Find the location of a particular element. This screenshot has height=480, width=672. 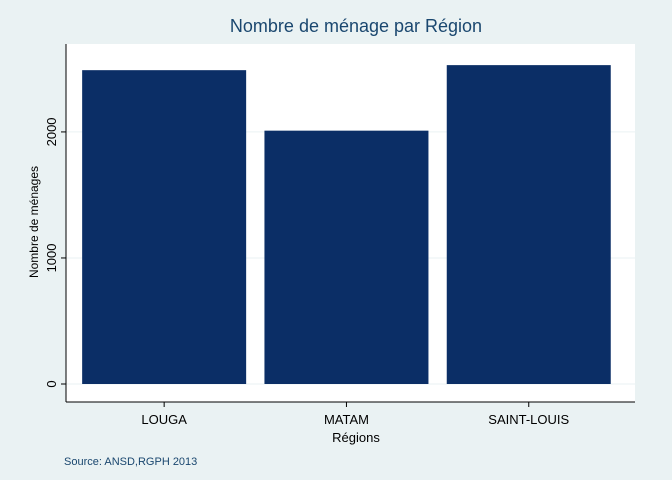

x-tick-label: LOUGA is located at coordinates (164, 419).